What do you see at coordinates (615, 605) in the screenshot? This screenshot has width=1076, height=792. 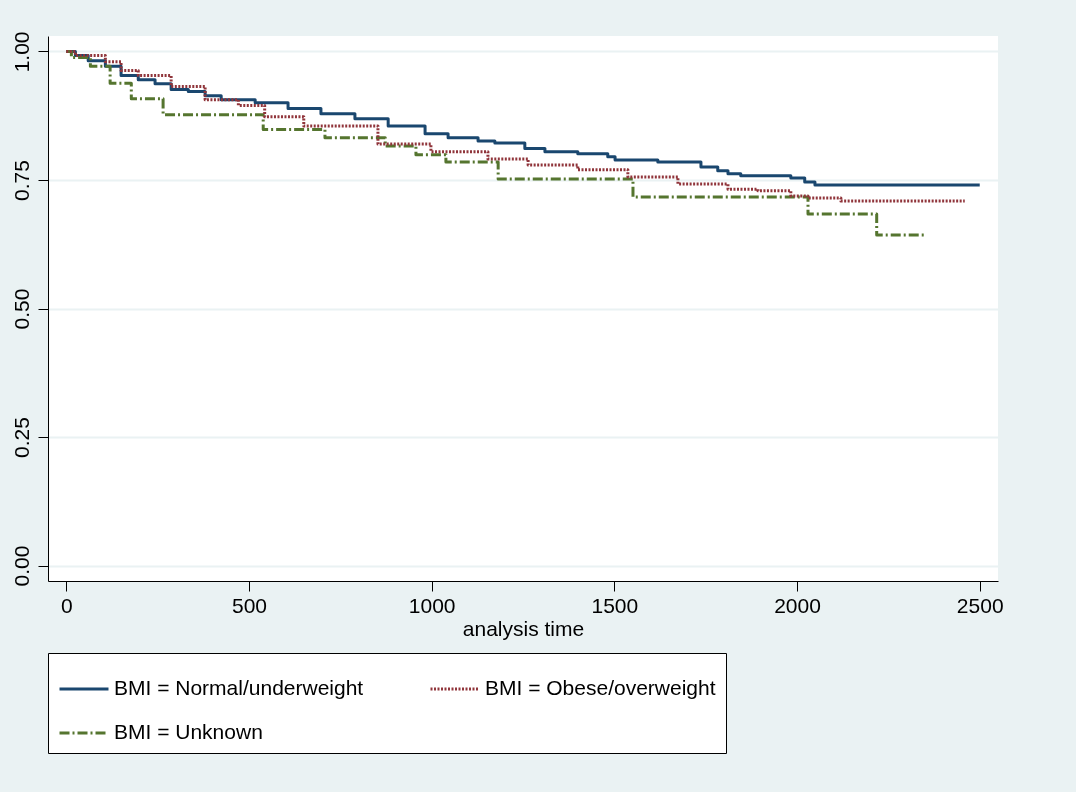 I see `x-tick-label: 1500` at bounding box center [615, 605].